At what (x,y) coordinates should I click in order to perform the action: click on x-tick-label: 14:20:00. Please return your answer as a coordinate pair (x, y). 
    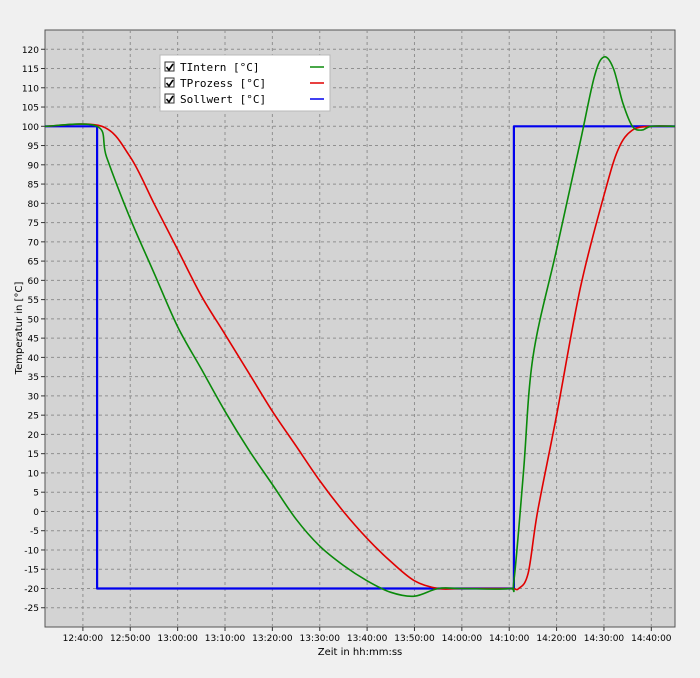
    Looking at the image, I should click on (556, 639).